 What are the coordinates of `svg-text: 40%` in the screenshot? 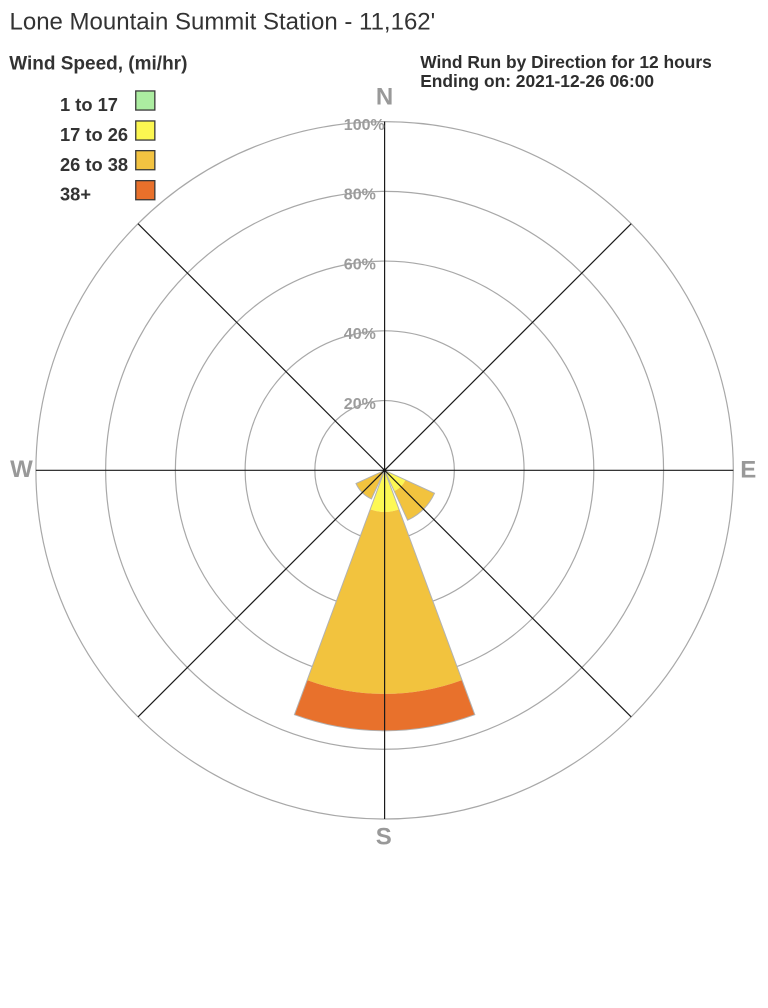 It's located at (360, 334).